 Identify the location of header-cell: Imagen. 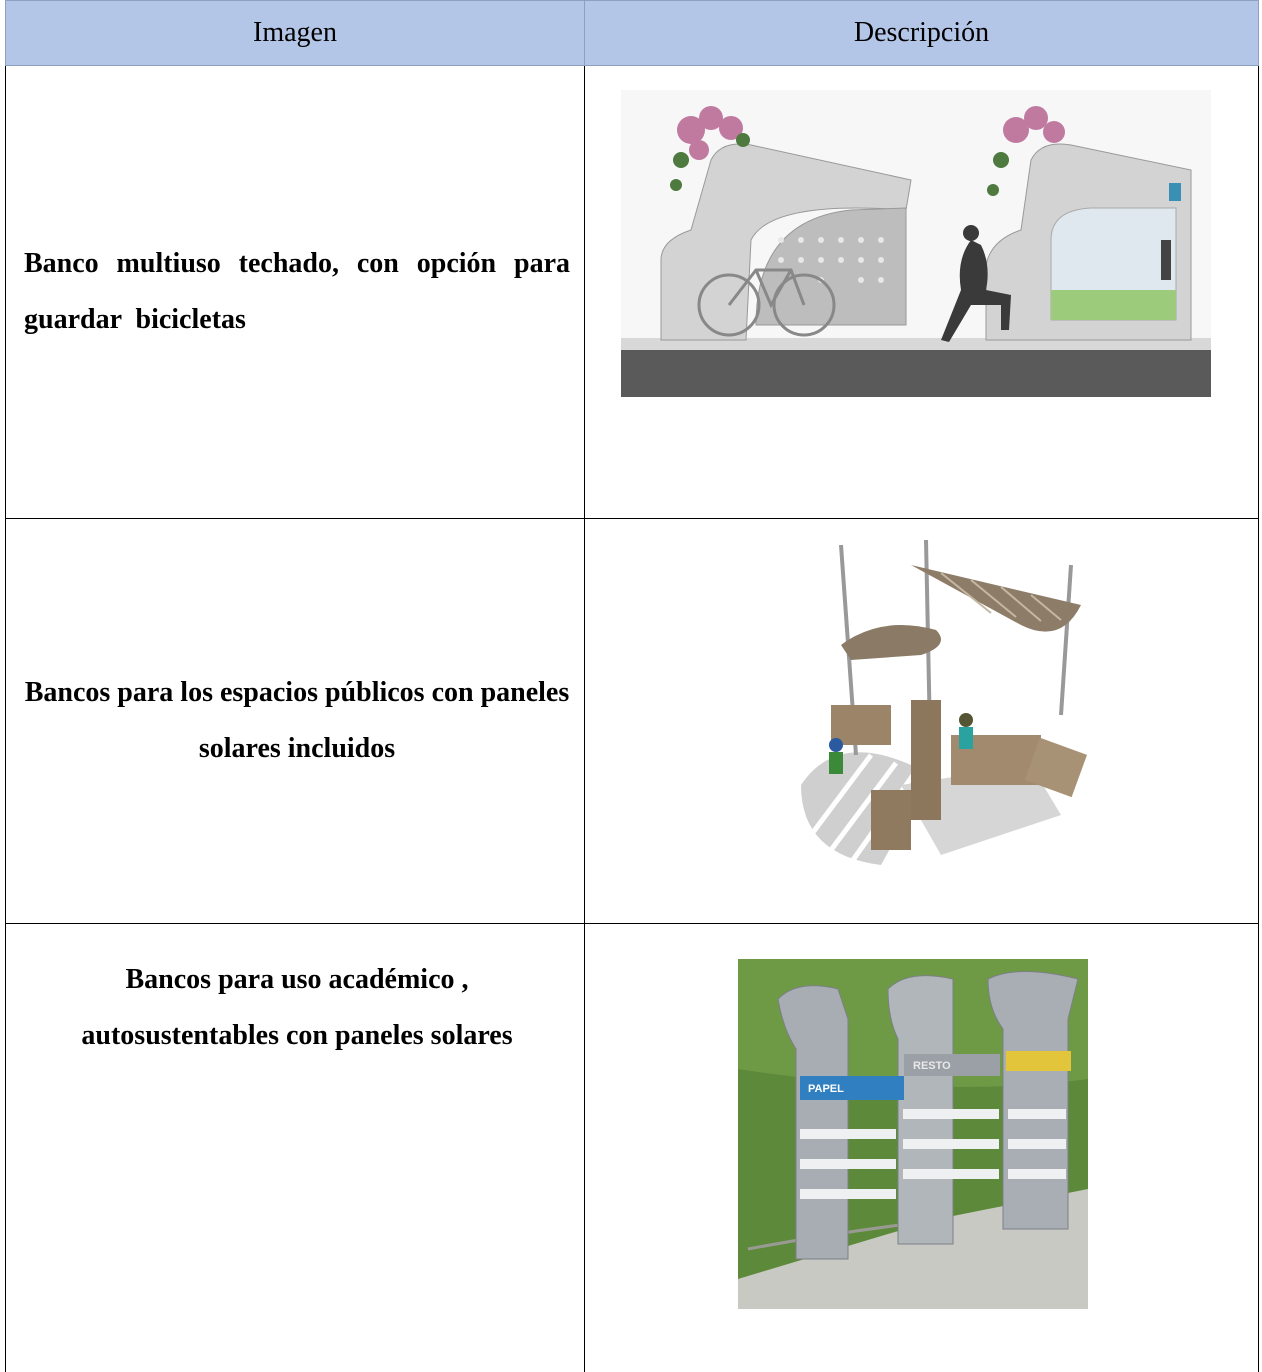
(295, 33).